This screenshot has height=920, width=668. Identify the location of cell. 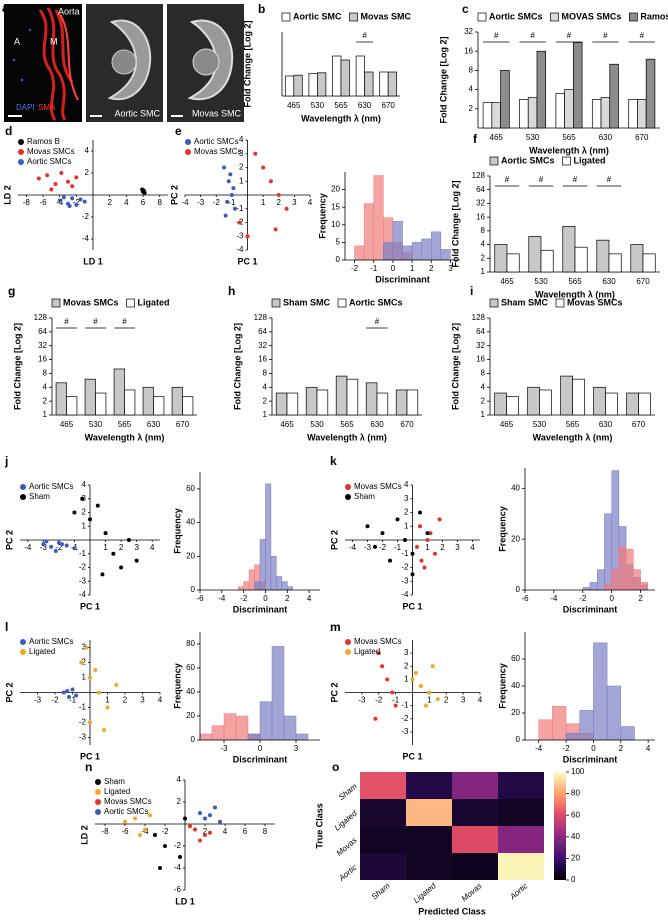
(129, 60).